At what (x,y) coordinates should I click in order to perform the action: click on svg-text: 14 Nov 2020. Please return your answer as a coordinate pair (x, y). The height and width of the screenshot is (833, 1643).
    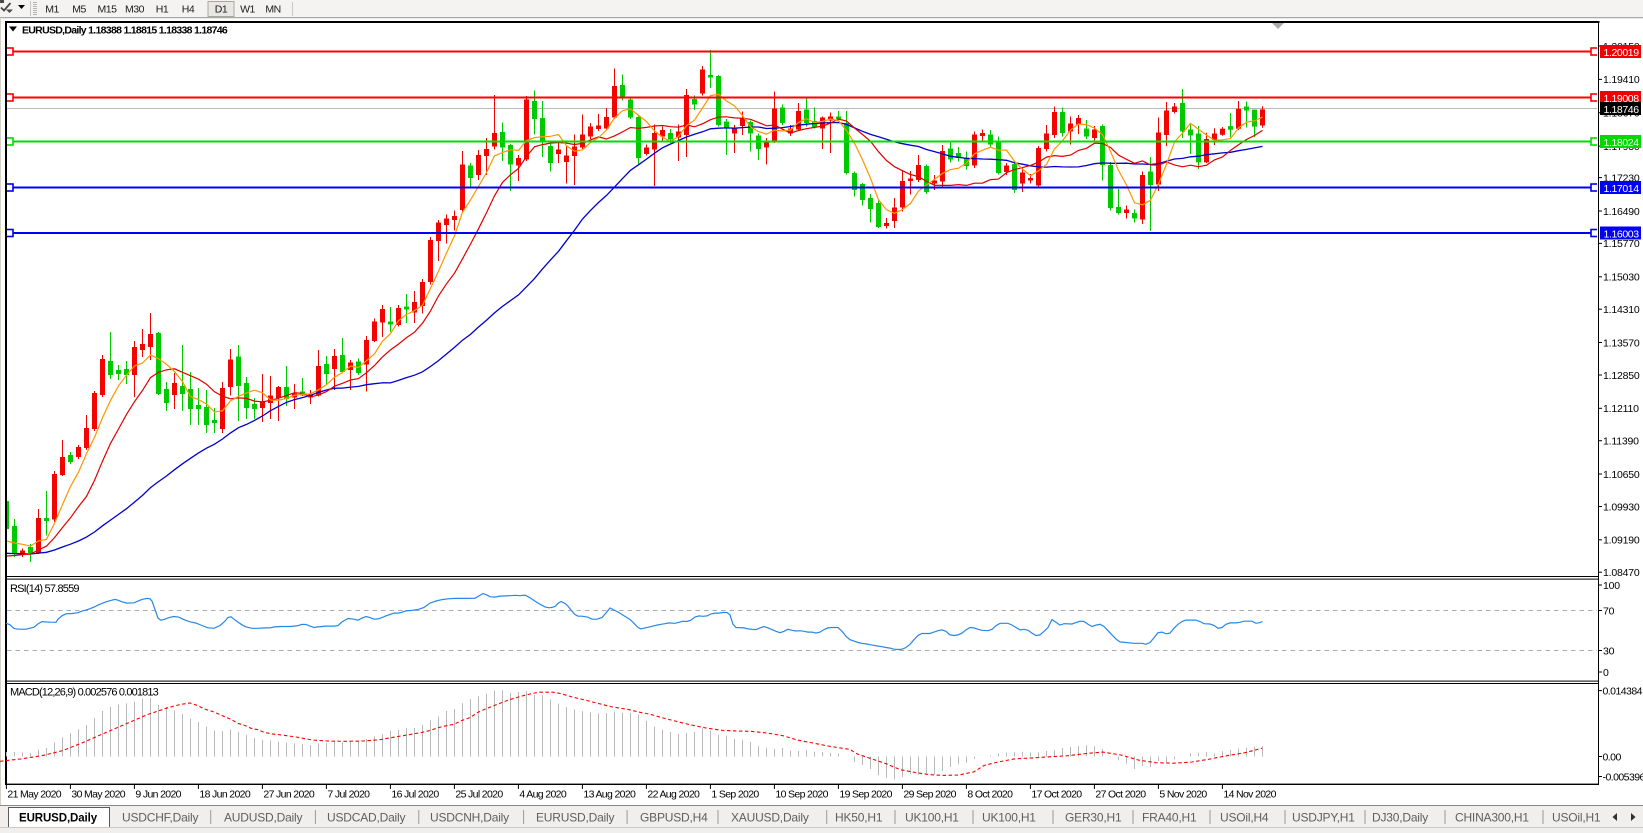
    Looking at the image, I should click on (1249, 794).